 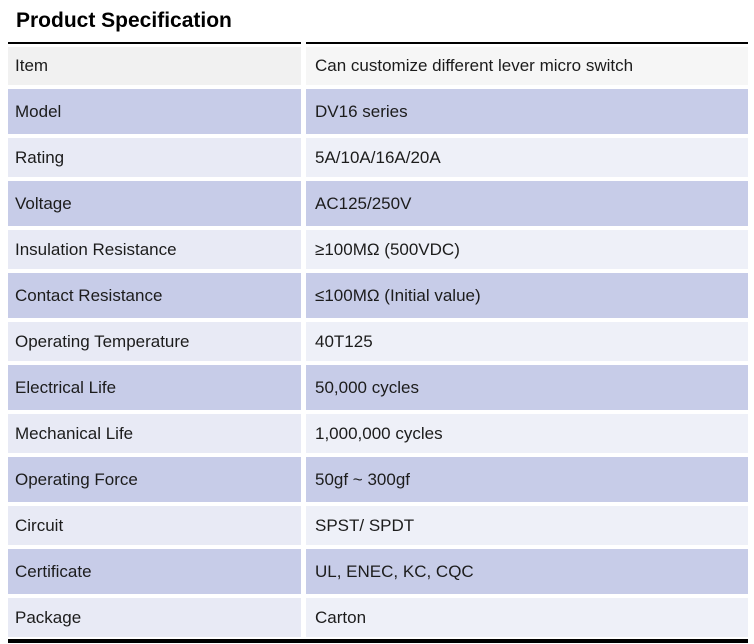 I want to click on row-voltage: Voltage AC125/250V, so click(x=378, y=203).